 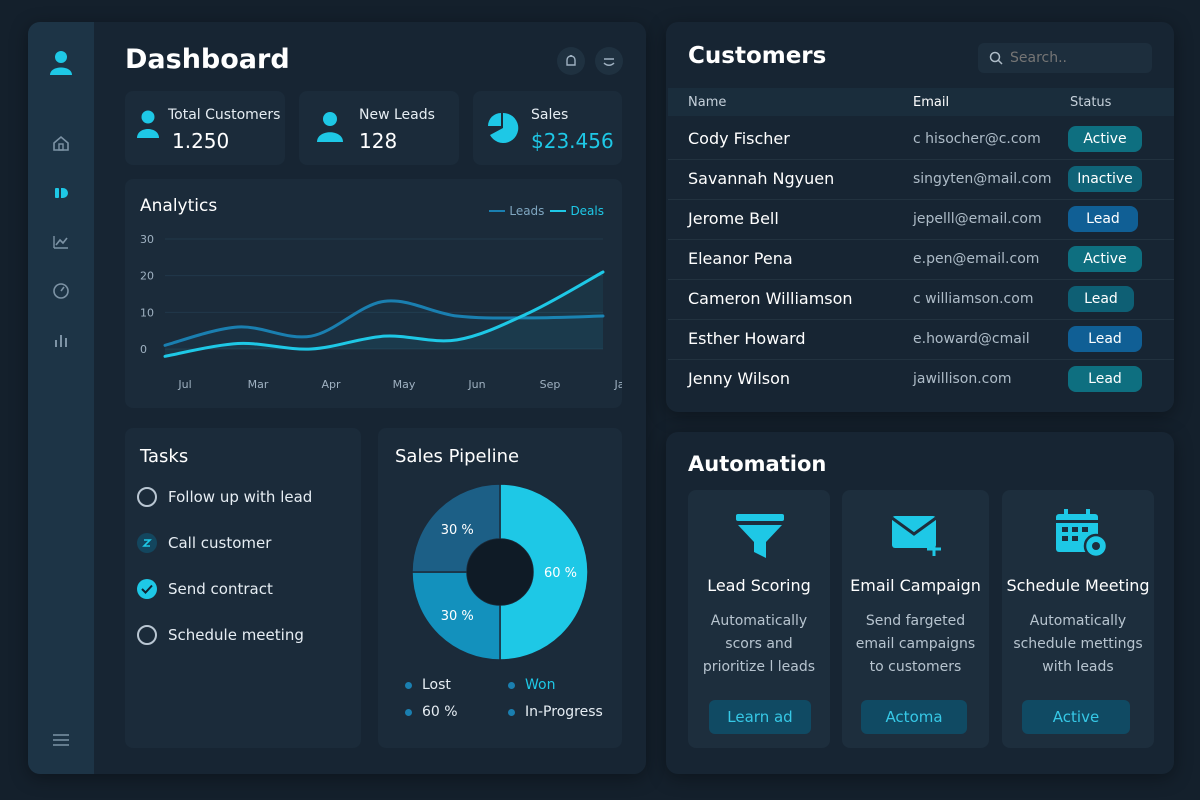 I want to click on task-item: Schedule meeting, so click(x=220, y=635).